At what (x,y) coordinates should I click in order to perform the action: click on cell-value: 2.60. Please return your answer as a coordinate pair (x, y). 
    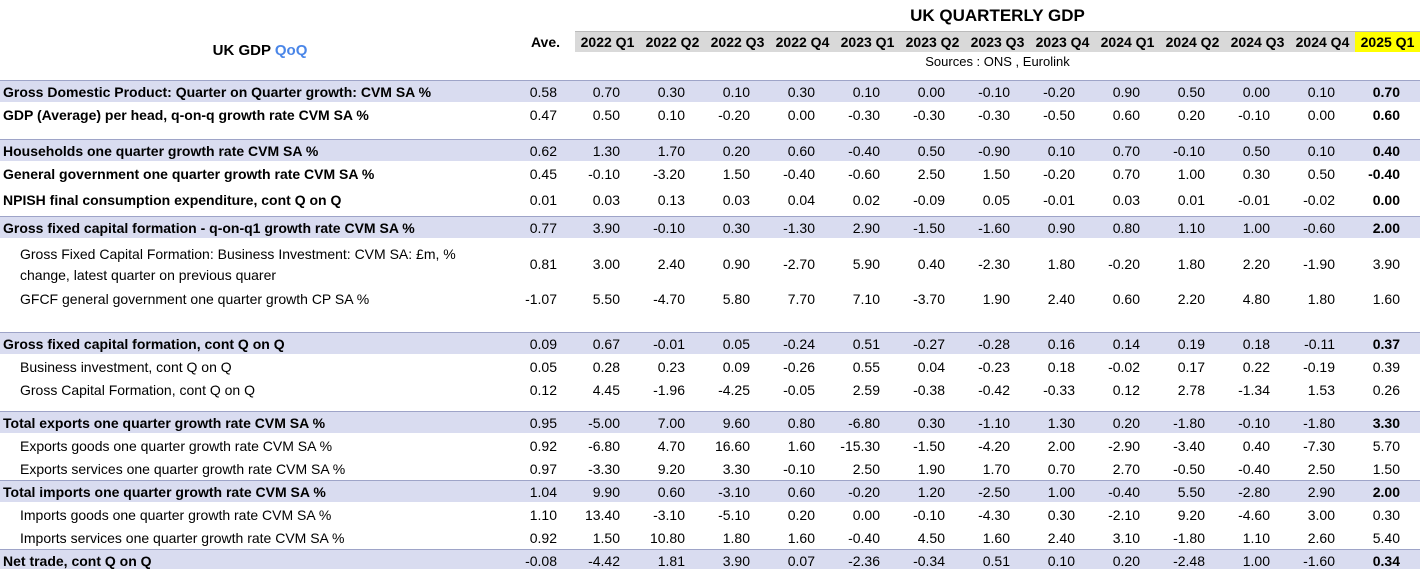
    Looking at the image, I should click on (1321, 538).